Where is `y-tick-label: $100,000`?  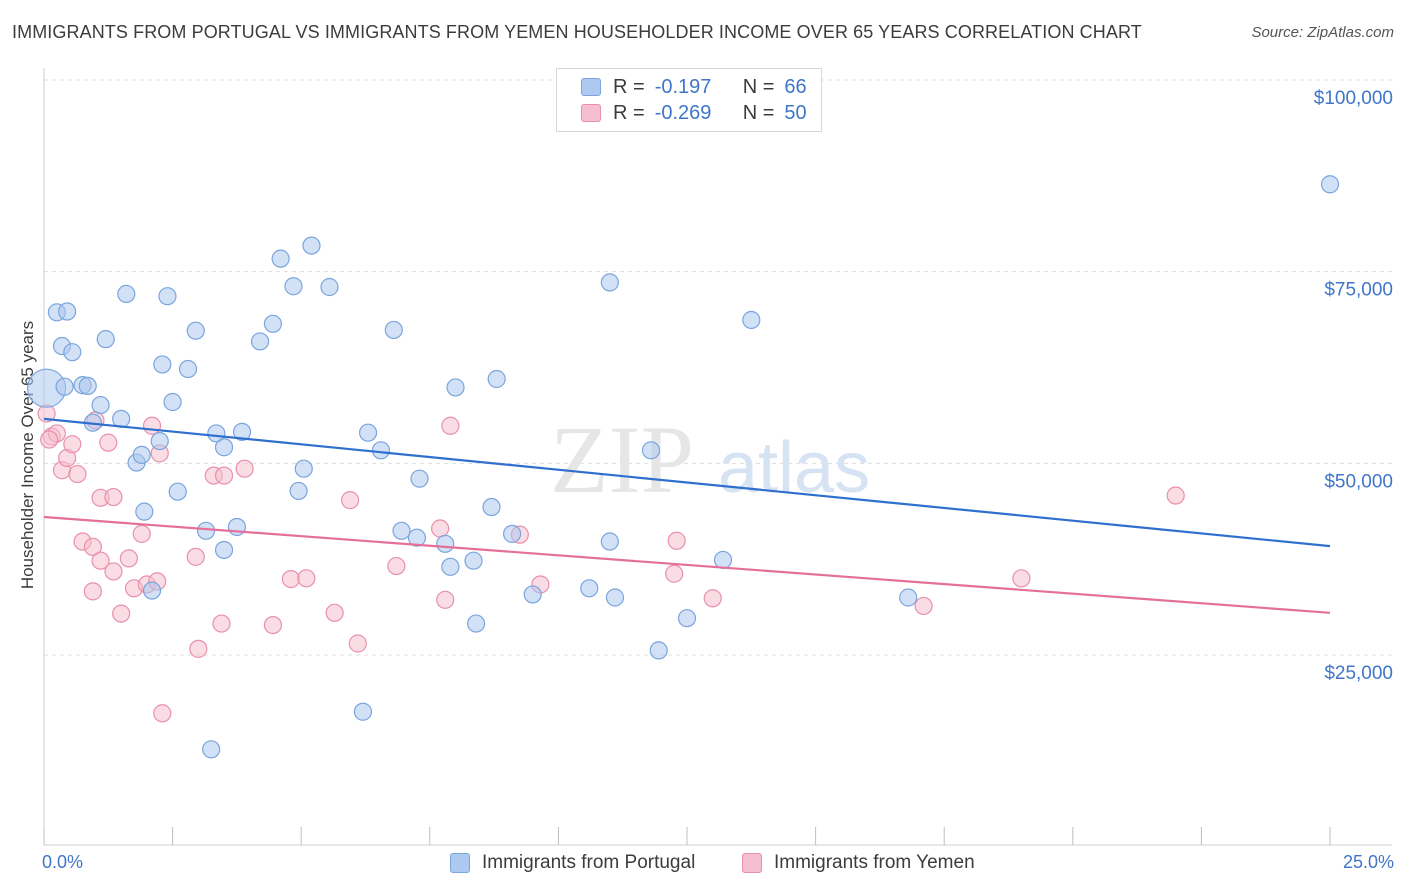 y-tick-label: $100,000 is located at coordinates (1353, 98).